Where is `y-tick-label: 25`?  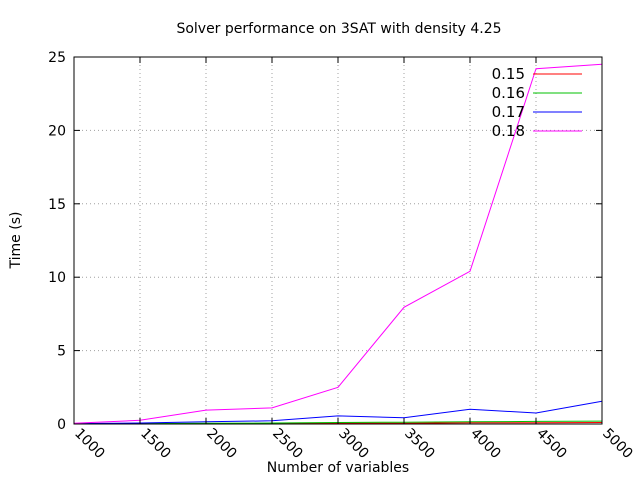 y-tick-label: 25 is located at coordinates (57, 58).